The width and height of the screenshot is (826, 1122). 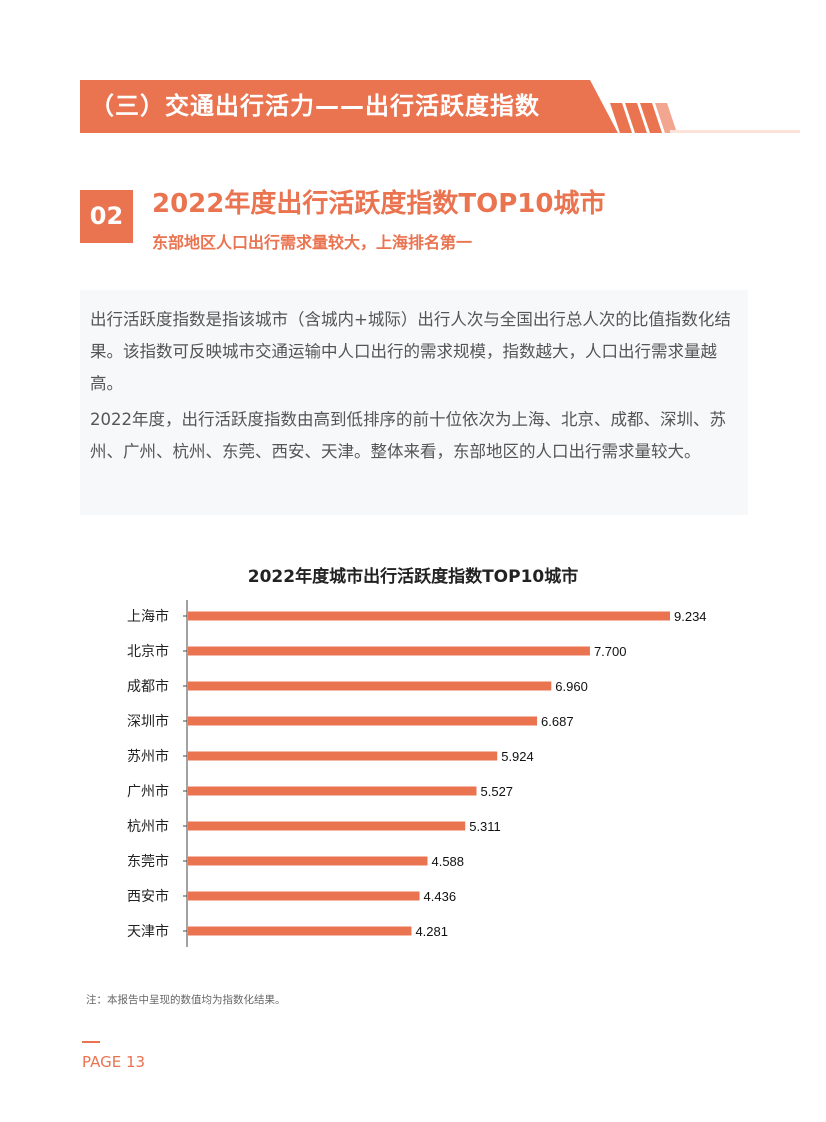 What do you see at coordinates (379, 204) in the screenshot?
I see `section-title: 2022年度出行活跃度指数TOP10城市` at bounding box center [379, 204].